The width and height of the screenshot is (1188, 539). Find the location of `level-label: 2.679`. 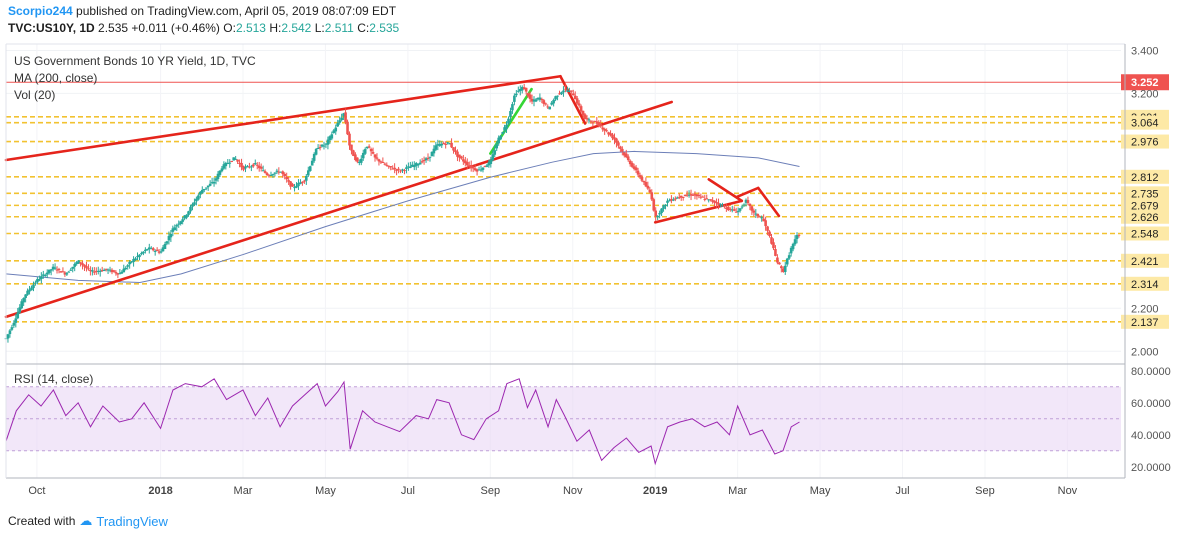

level-label: 2.679 is located at coordinates (1145, 206).